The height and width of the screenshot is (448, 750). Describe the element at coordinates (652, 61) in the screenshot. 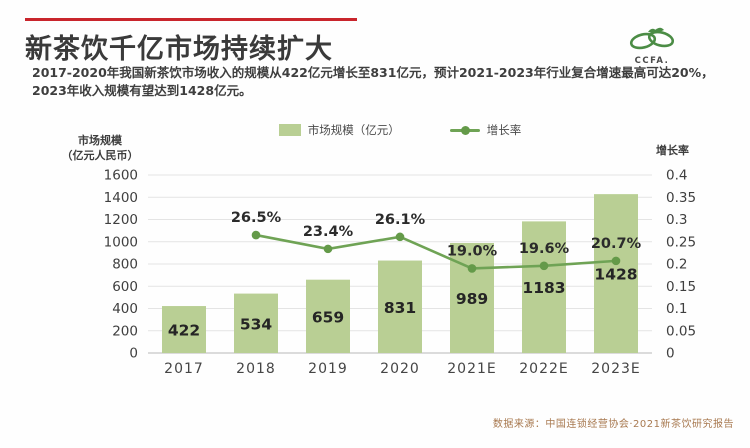

I see `ccfa-logo-text: CCFA.` at that location.